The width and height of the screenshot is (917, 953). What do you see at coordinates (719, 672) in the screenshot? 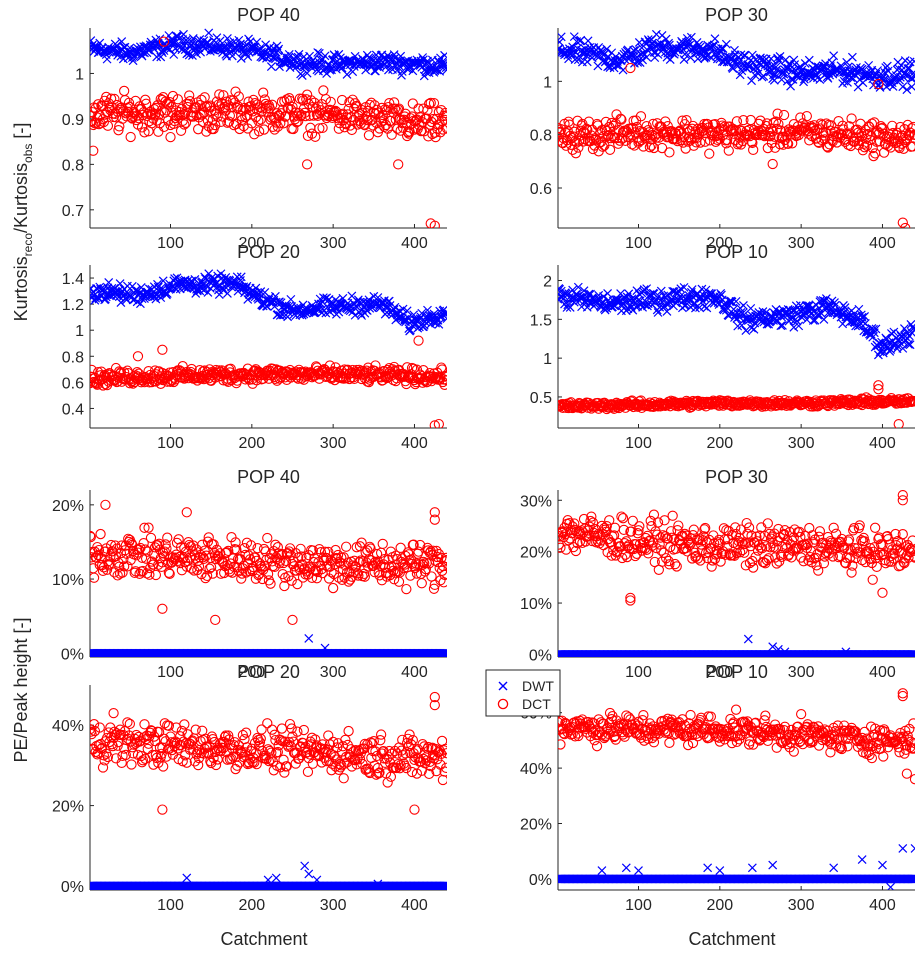
I see `x-tick-label: 200` at bounding box center [719, 672].